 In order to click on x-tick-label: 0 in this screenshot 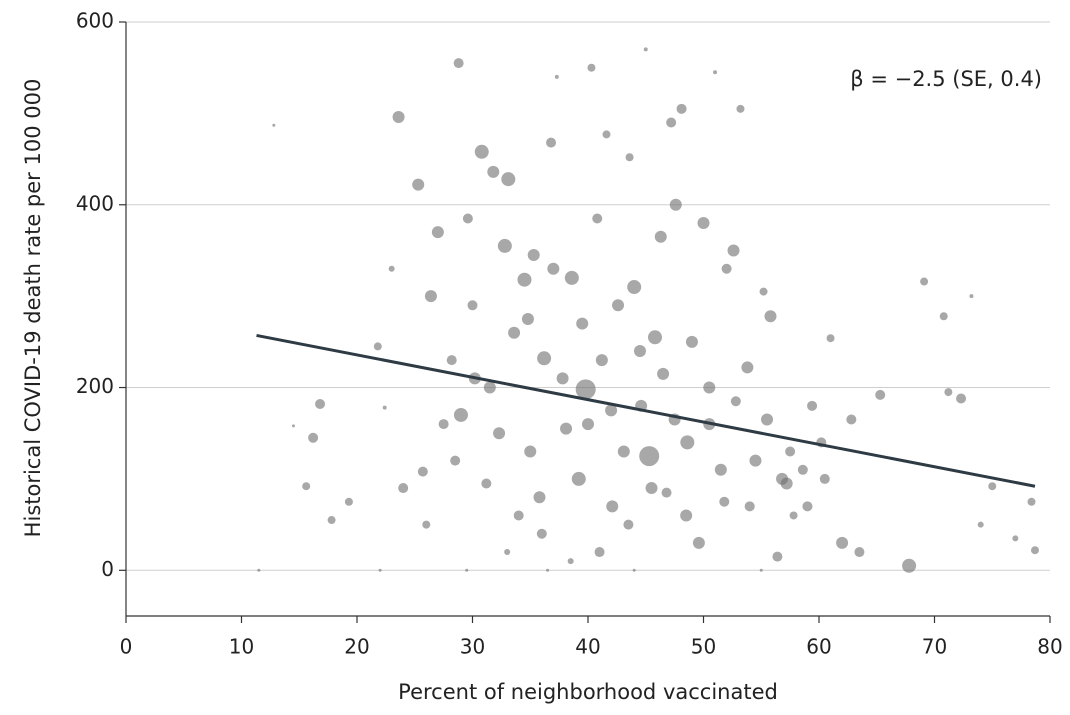, I will do `click(126, 647)`.